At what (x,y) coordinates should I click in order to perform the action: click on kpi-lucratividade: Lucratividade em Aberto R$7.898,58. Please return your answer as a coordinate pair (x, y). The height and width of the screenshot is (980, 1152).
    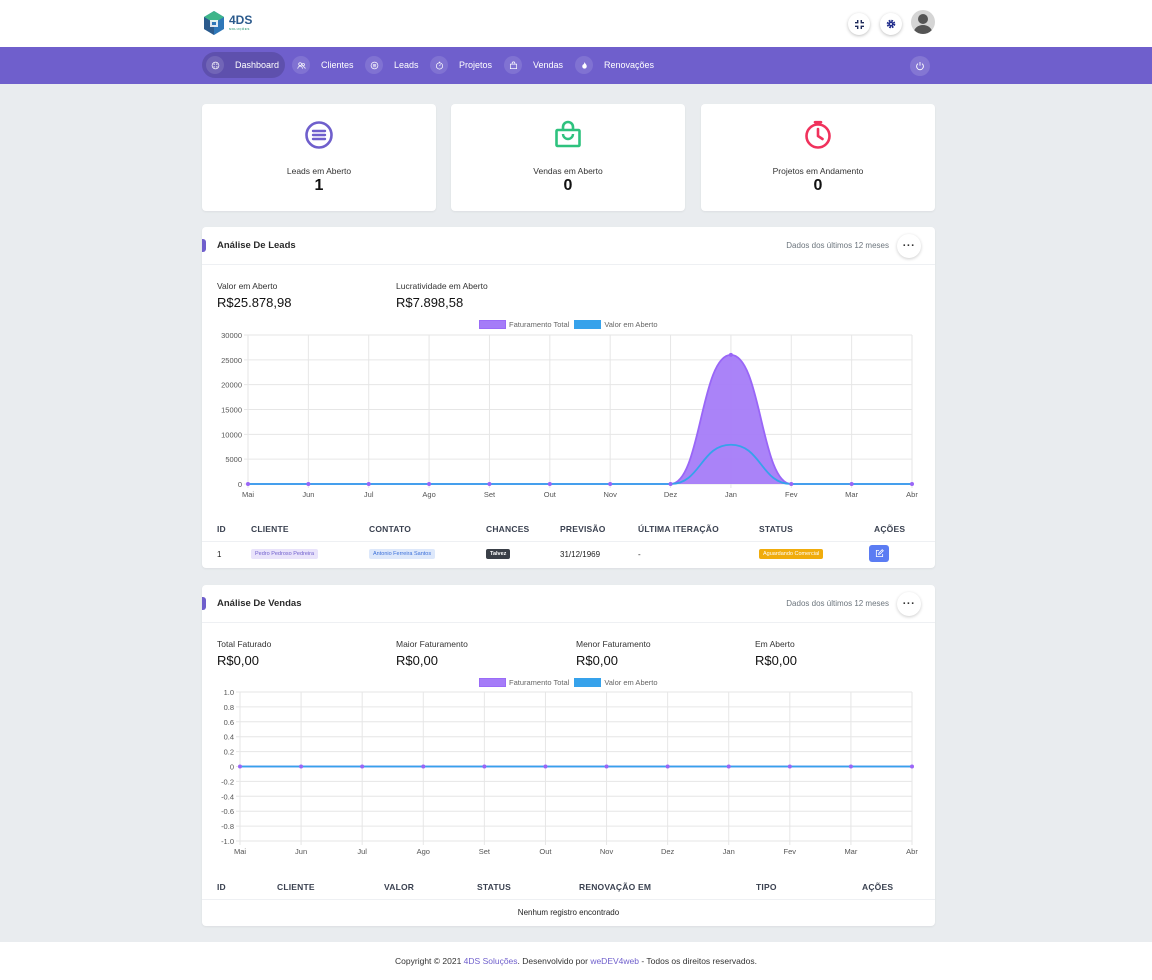
    Looking at the image, I should click on (442, 295).